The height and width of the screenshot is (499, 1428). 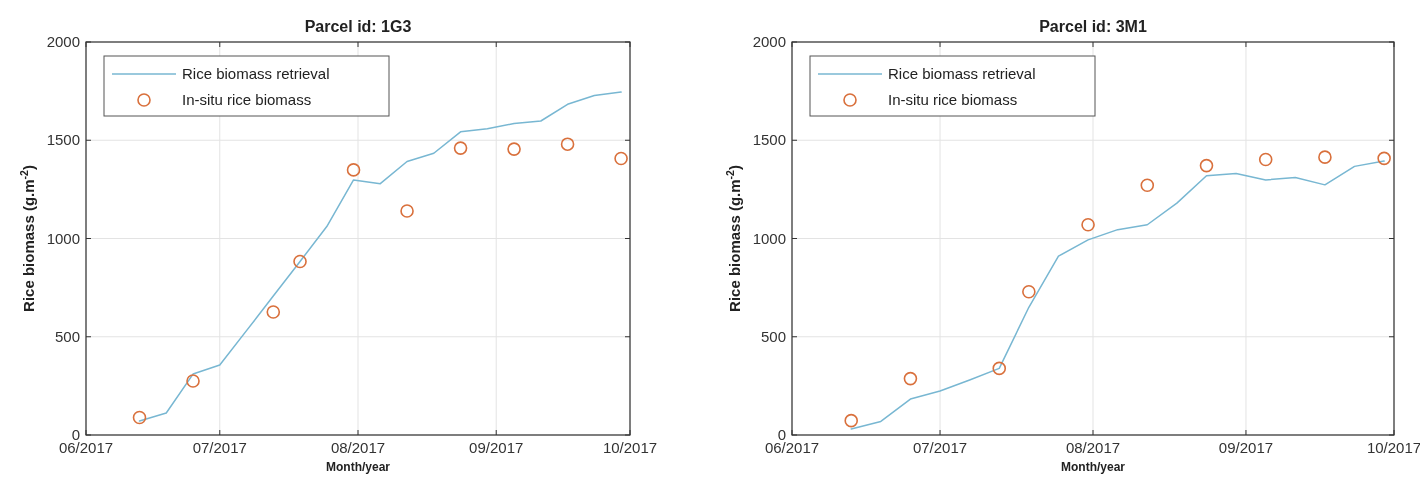 What do you see at coordinates (358, 26) in the screenshot?
I see `chart-title: Parcel id: 1G3` at bounding box center [358, 26].